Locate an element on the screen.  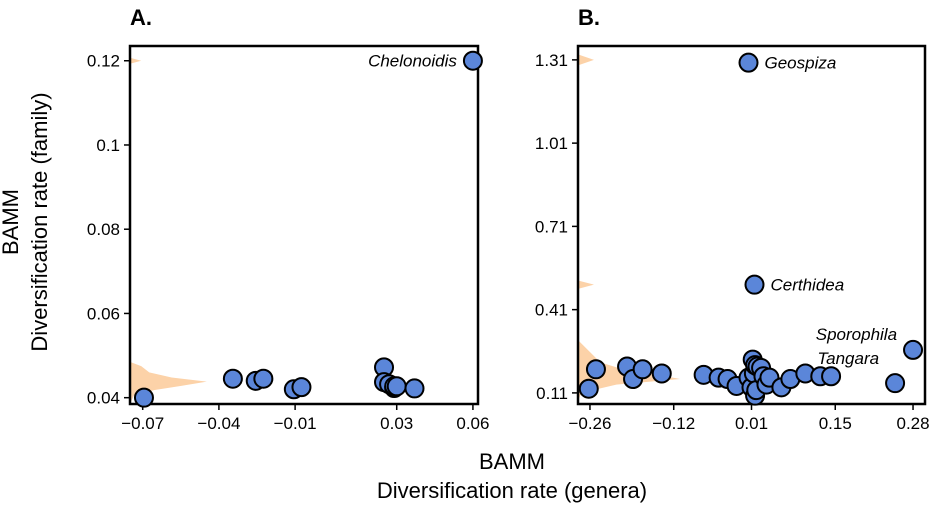
panel-b-density-layer is located at coordinates (629, 228).